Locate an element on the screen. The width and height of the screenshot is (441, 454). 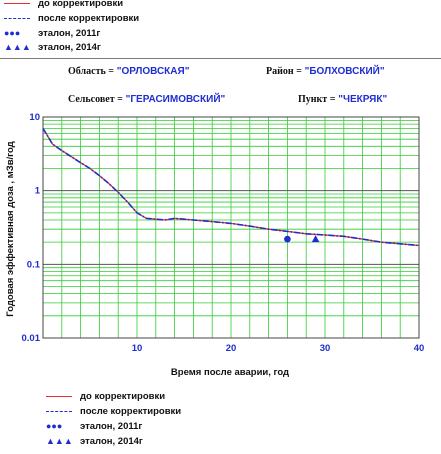
selsovet-label: Сельсовет = is located at coordinates (95, 99).